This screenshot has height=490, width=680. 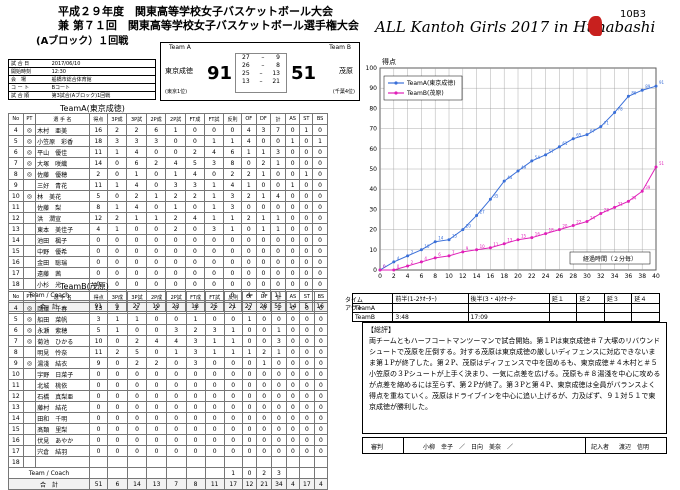 I want to click on y-tick-label: 100, so click(x=372, y=68).